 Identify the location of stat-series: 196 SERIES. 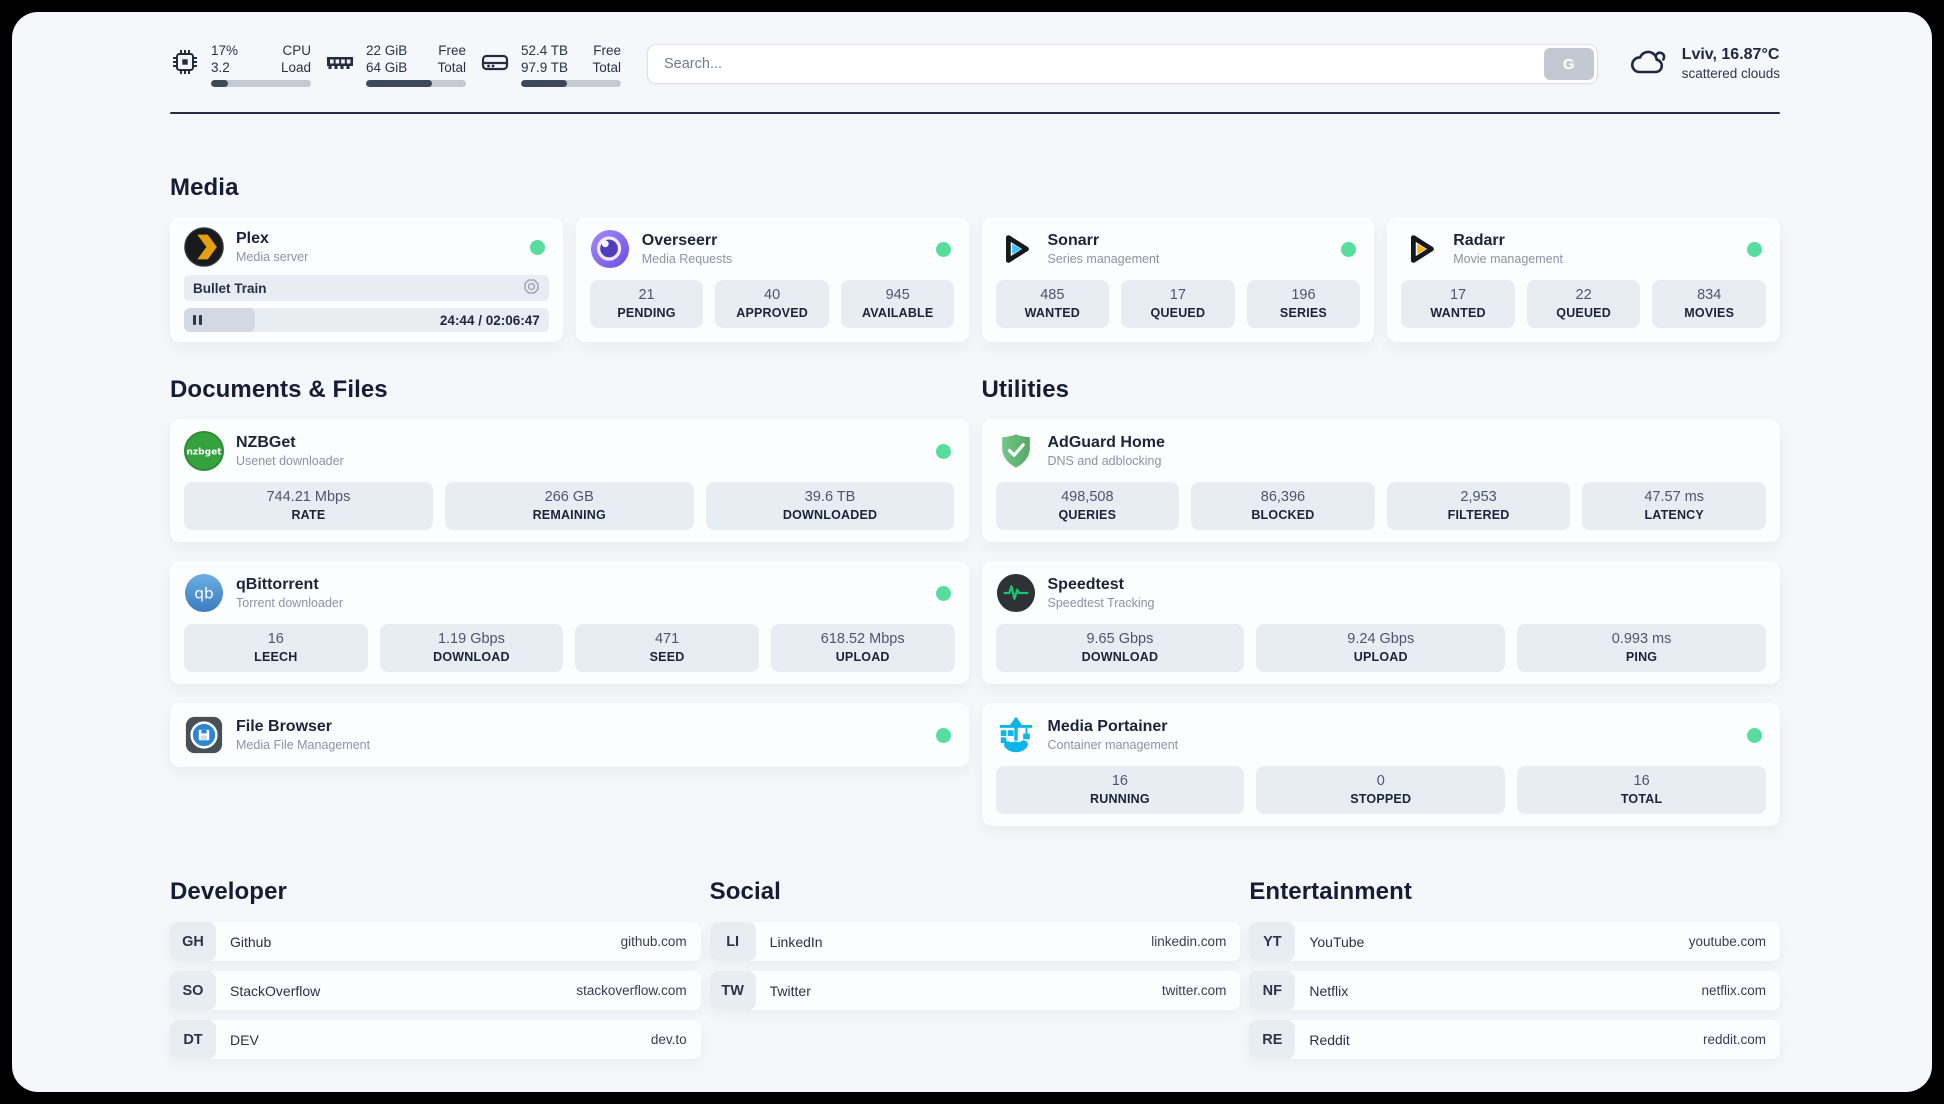
(1303, 304).